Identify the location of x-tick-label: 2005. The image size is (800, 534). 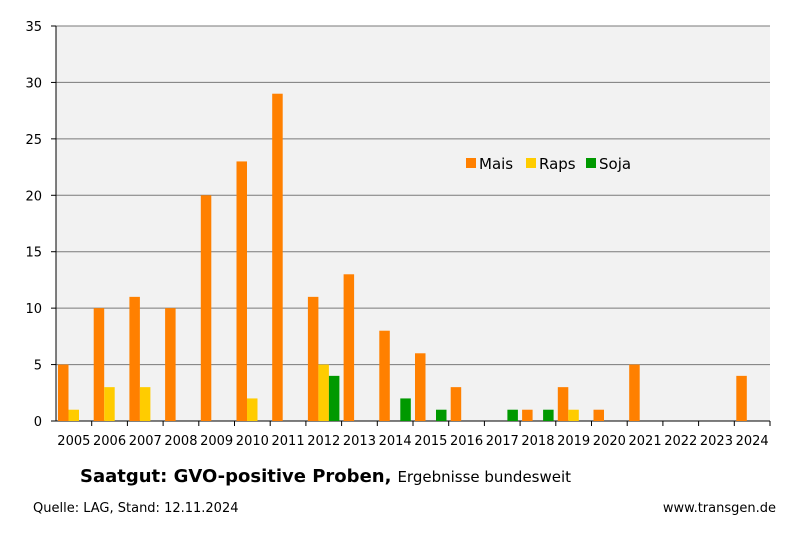
(73, 441).